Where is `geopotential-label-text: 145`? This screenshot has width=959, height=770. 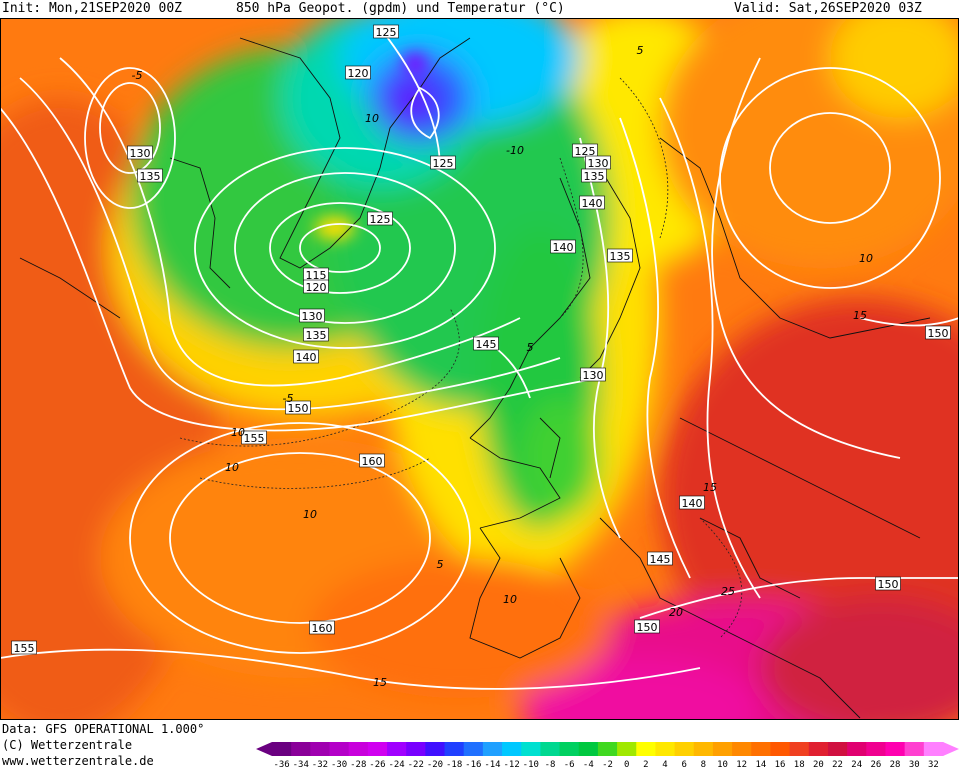 geopotential-label-text: 145 is located at coordinates (660, 559).